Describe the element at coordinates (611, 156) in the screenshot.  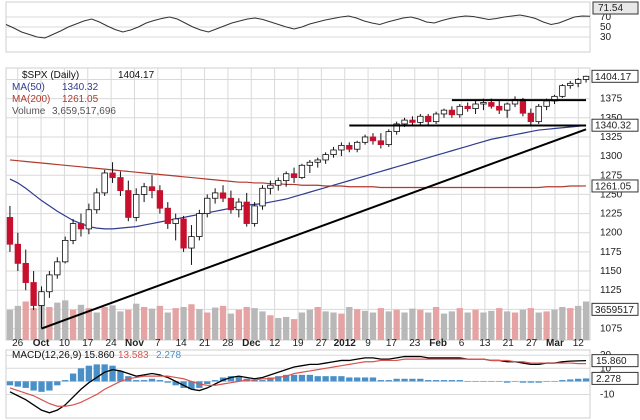
I see `price-tick-label: 1300` at that location.